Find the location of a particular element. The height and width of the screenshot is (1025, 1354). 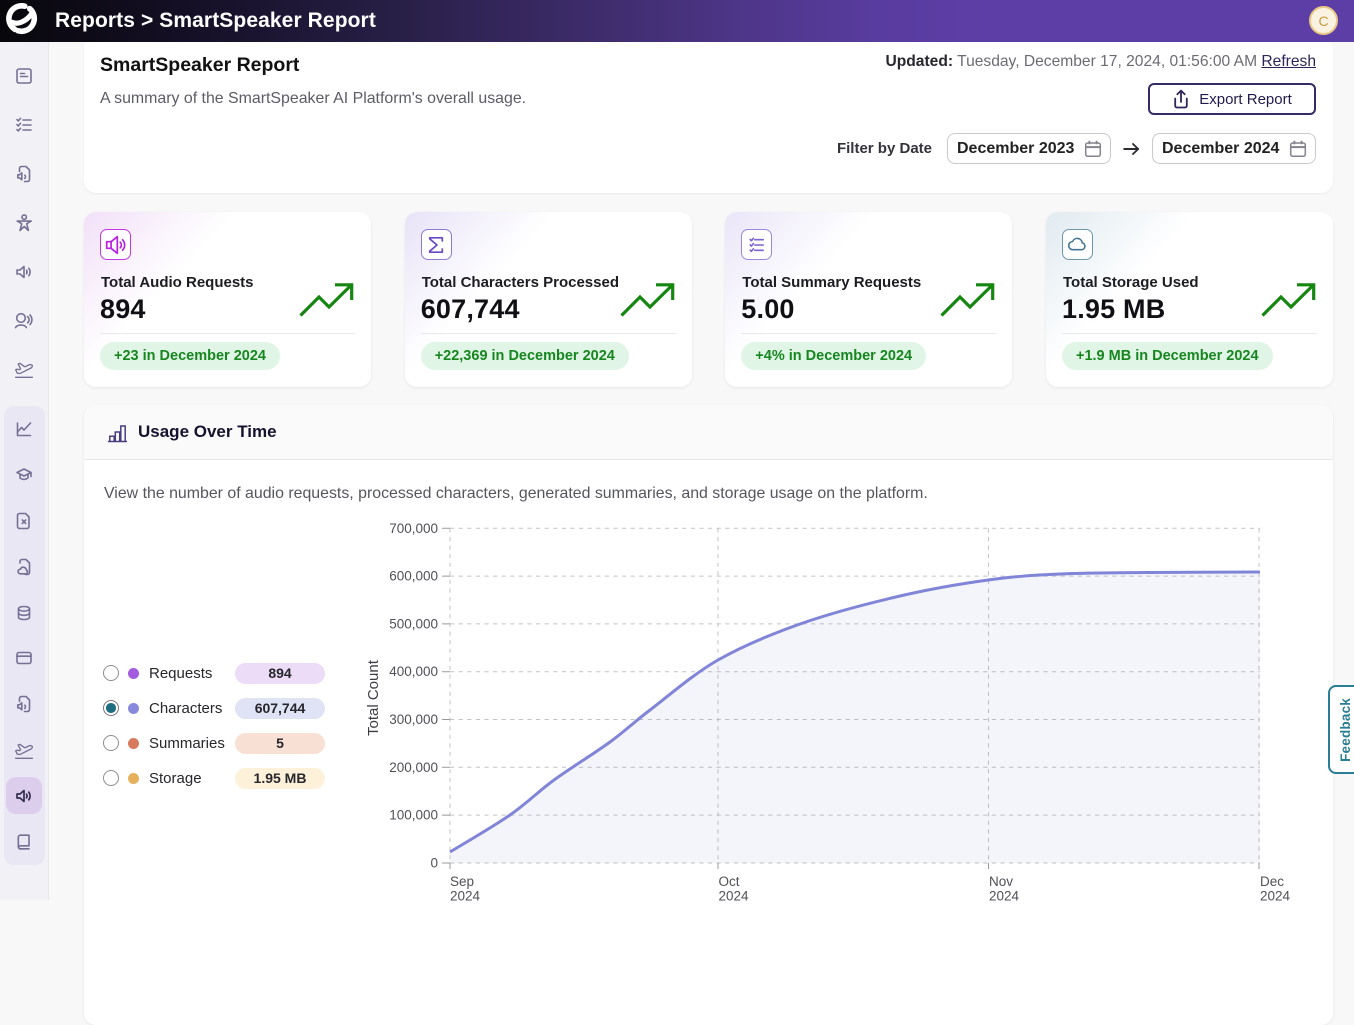

svg-text: Dec is located at coordinates (1272, 881).